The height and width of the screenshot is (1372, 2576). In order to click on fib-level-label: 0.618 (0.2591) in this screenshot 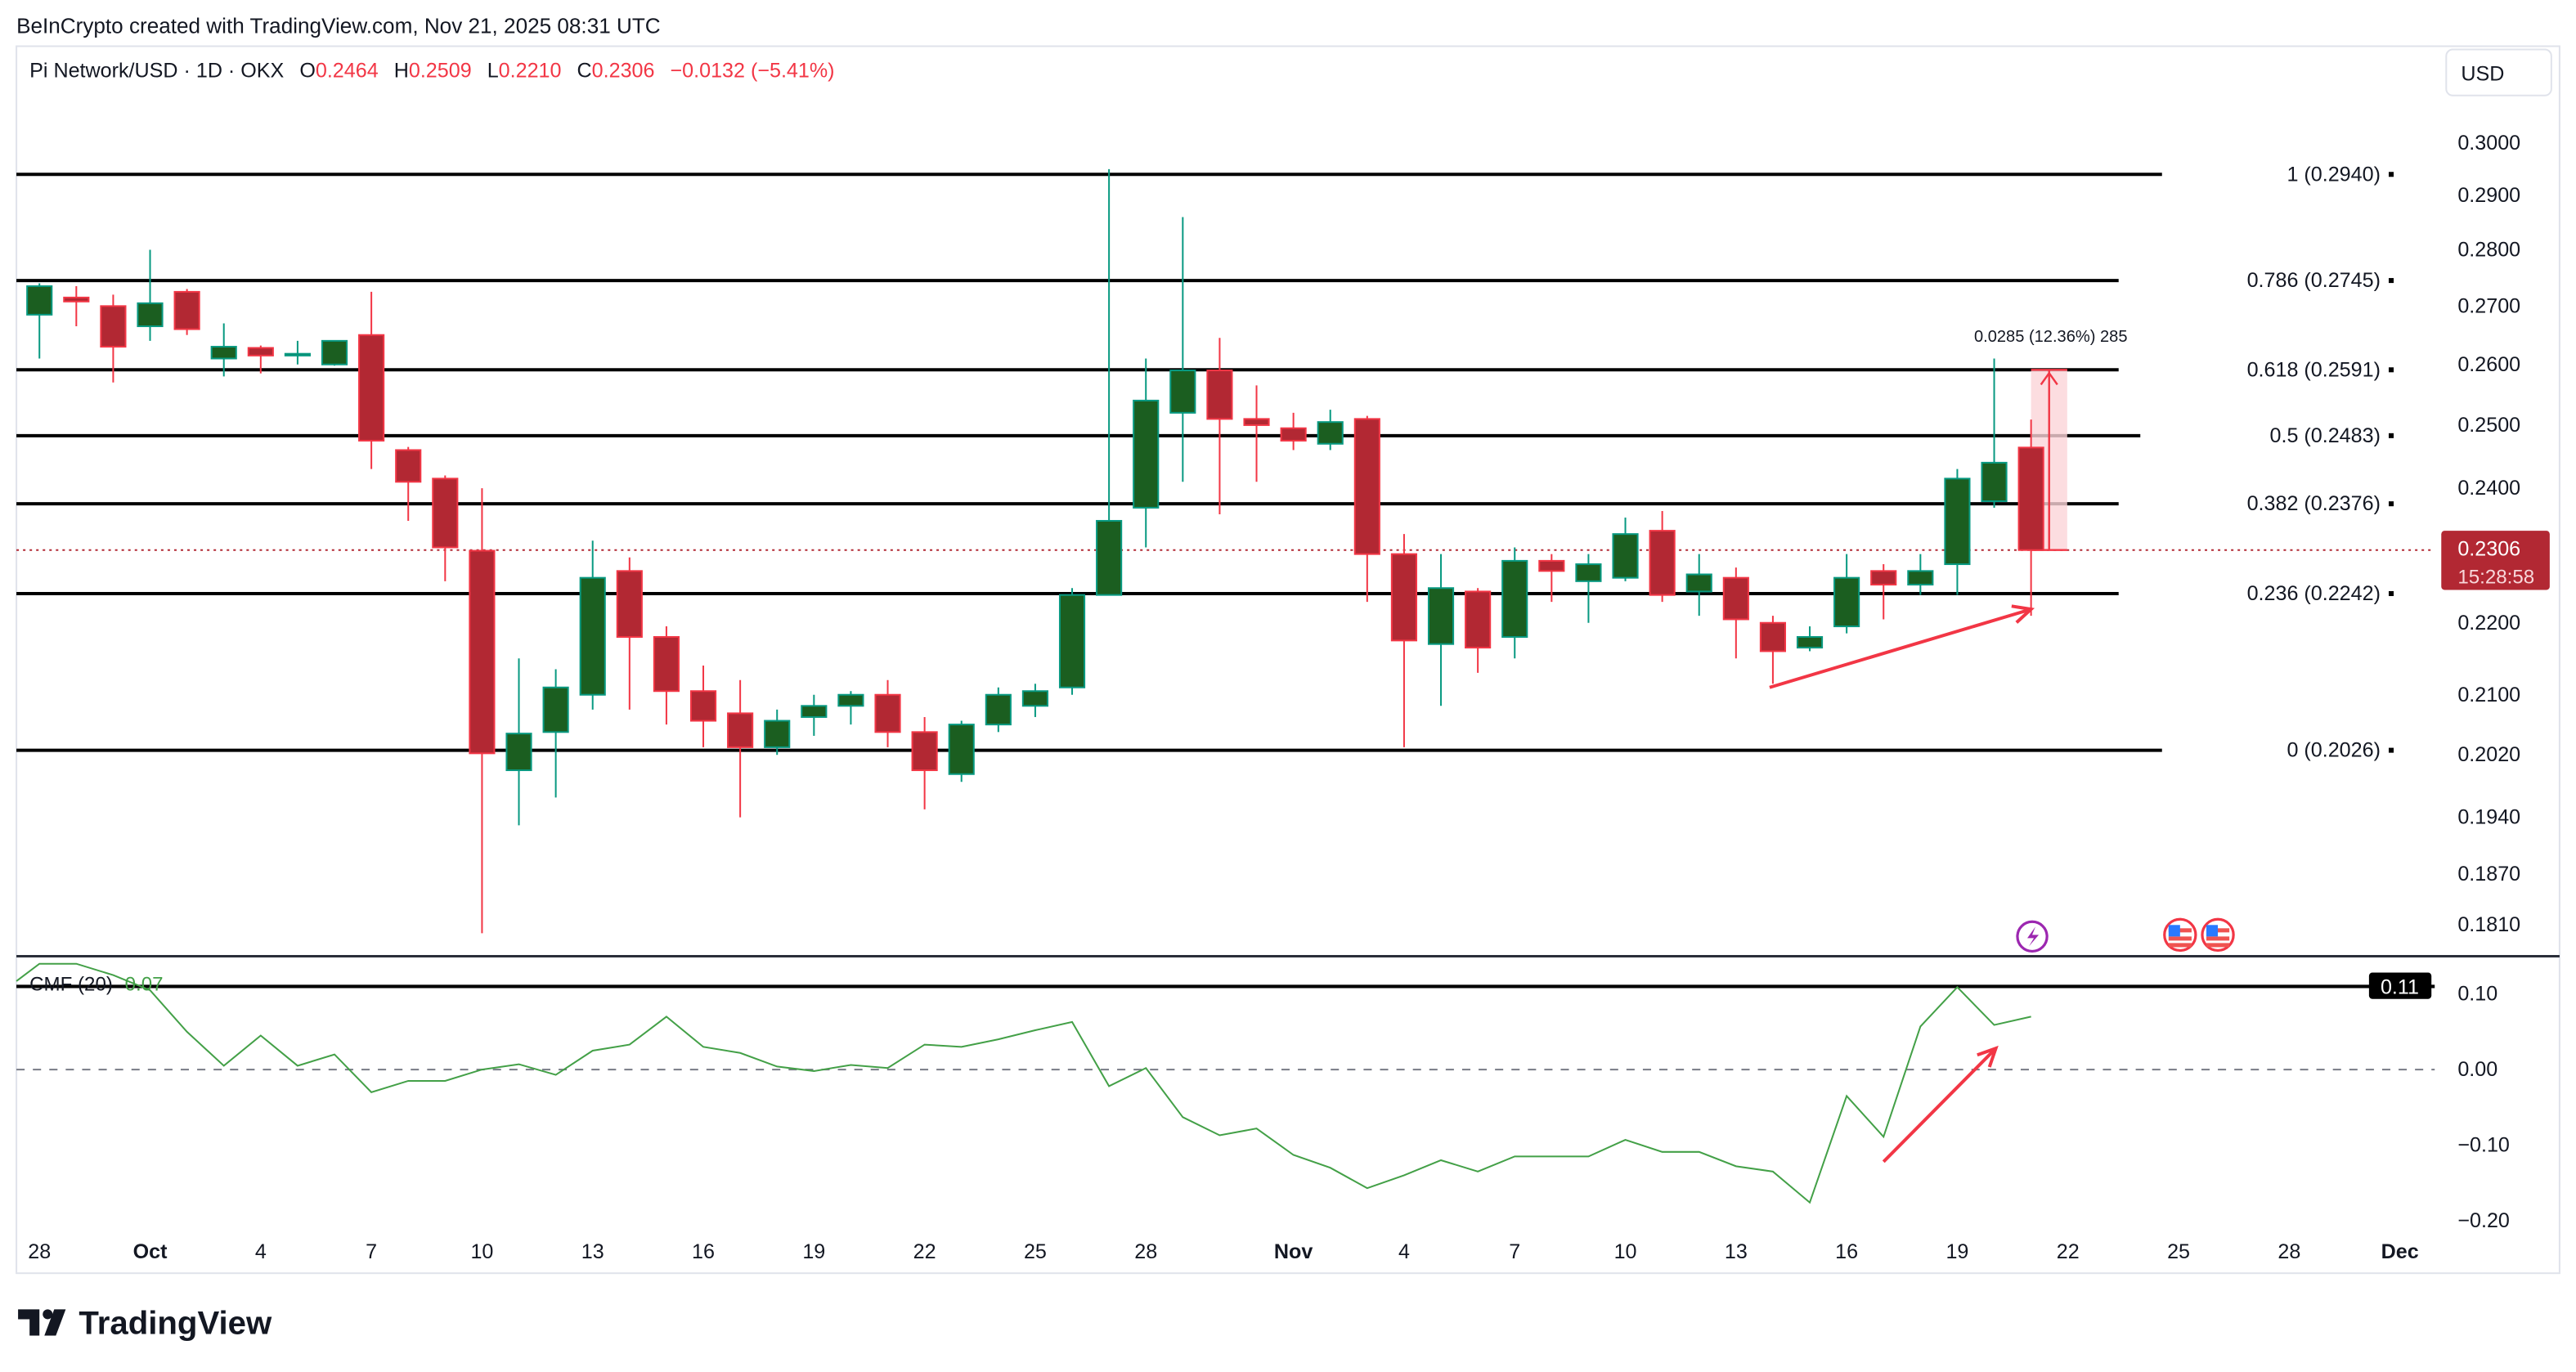, I will do `click(2314, 369)`.